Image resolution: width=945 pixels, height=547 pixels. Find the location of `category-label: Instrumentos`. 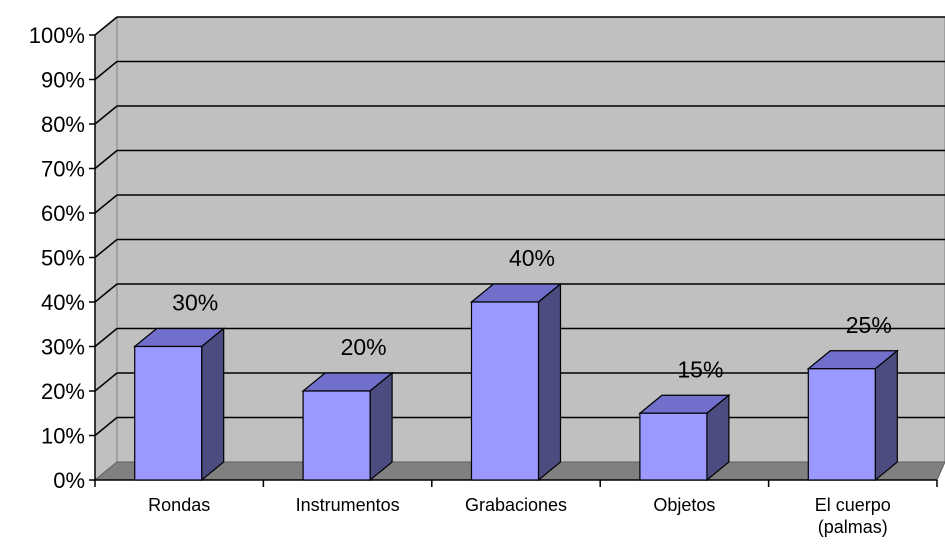

category-label: Instrumentos is located at coordinates (348, 505).